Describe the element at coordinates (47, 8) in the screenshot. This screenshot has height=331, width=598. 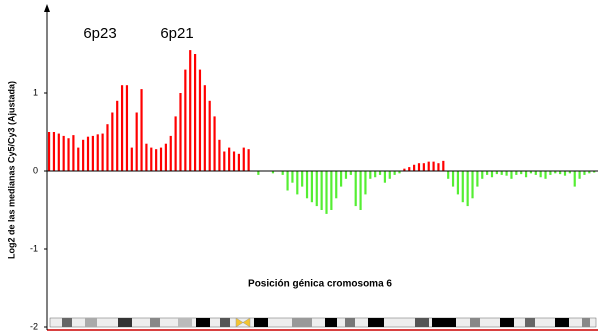
I see `axis-arrow` at that location.